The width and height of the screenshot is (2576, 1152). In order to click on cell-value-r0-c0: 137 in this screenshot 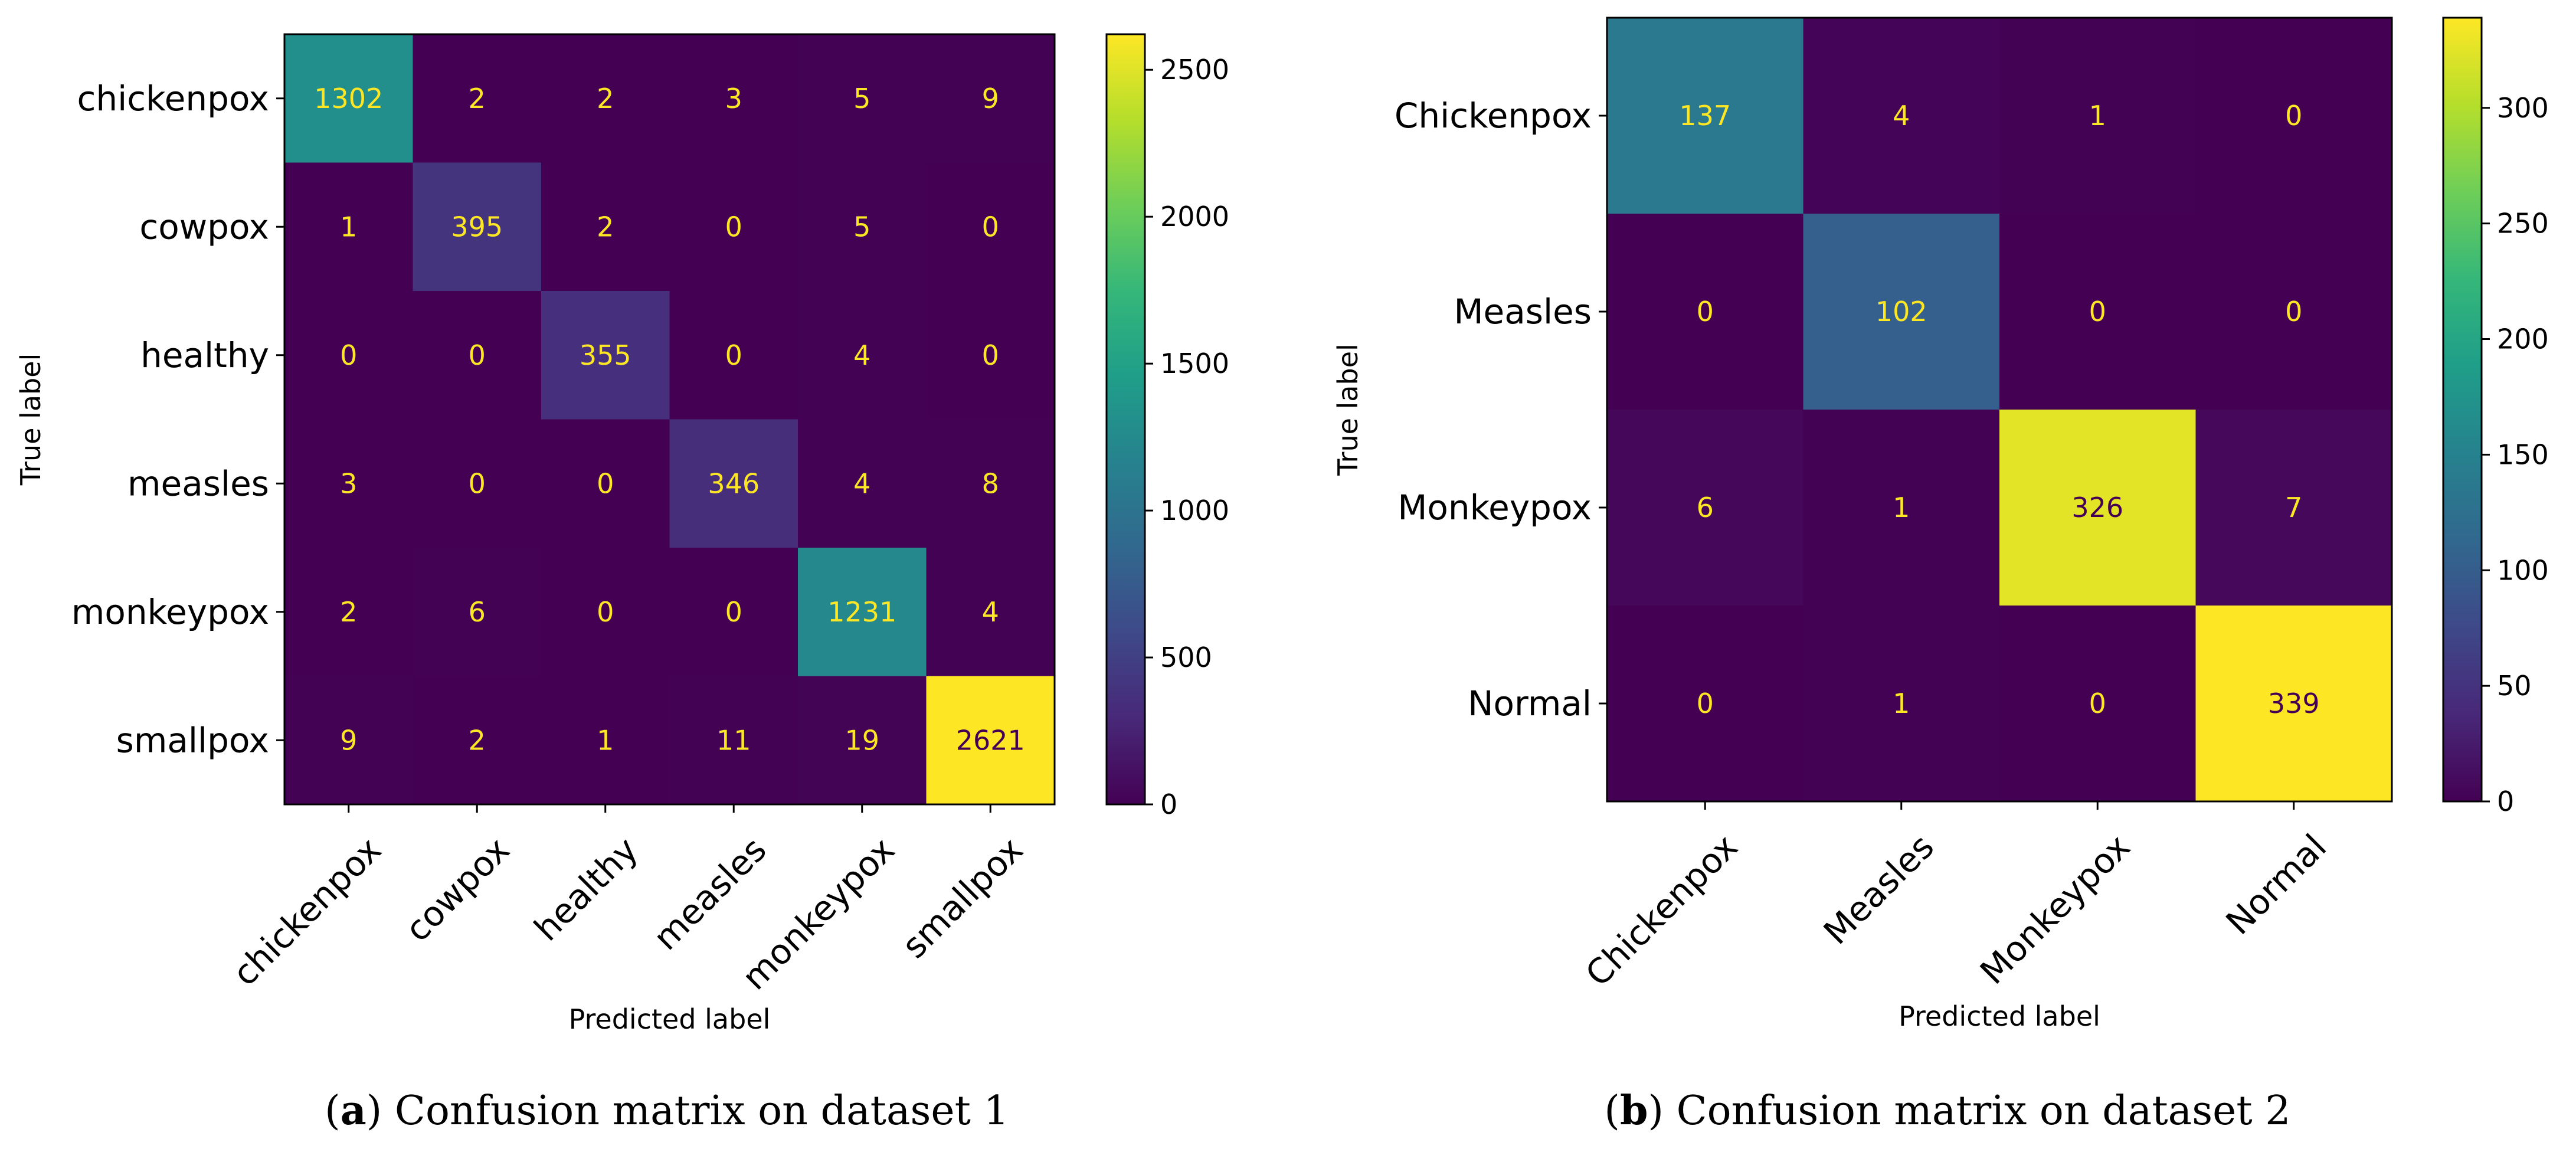, I will do `click(1705, 116)`.